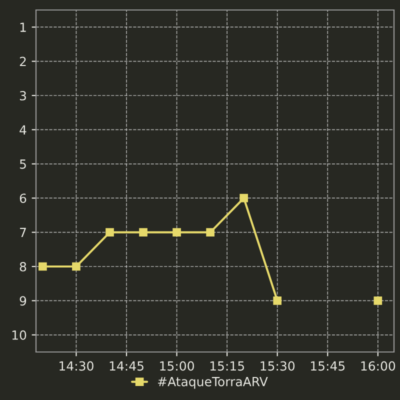 This screenshot has width=400, height=400. Describe the element at coordinates (127, 366) in the screenshot. I see `x-tick-label: 14:45` at that location.